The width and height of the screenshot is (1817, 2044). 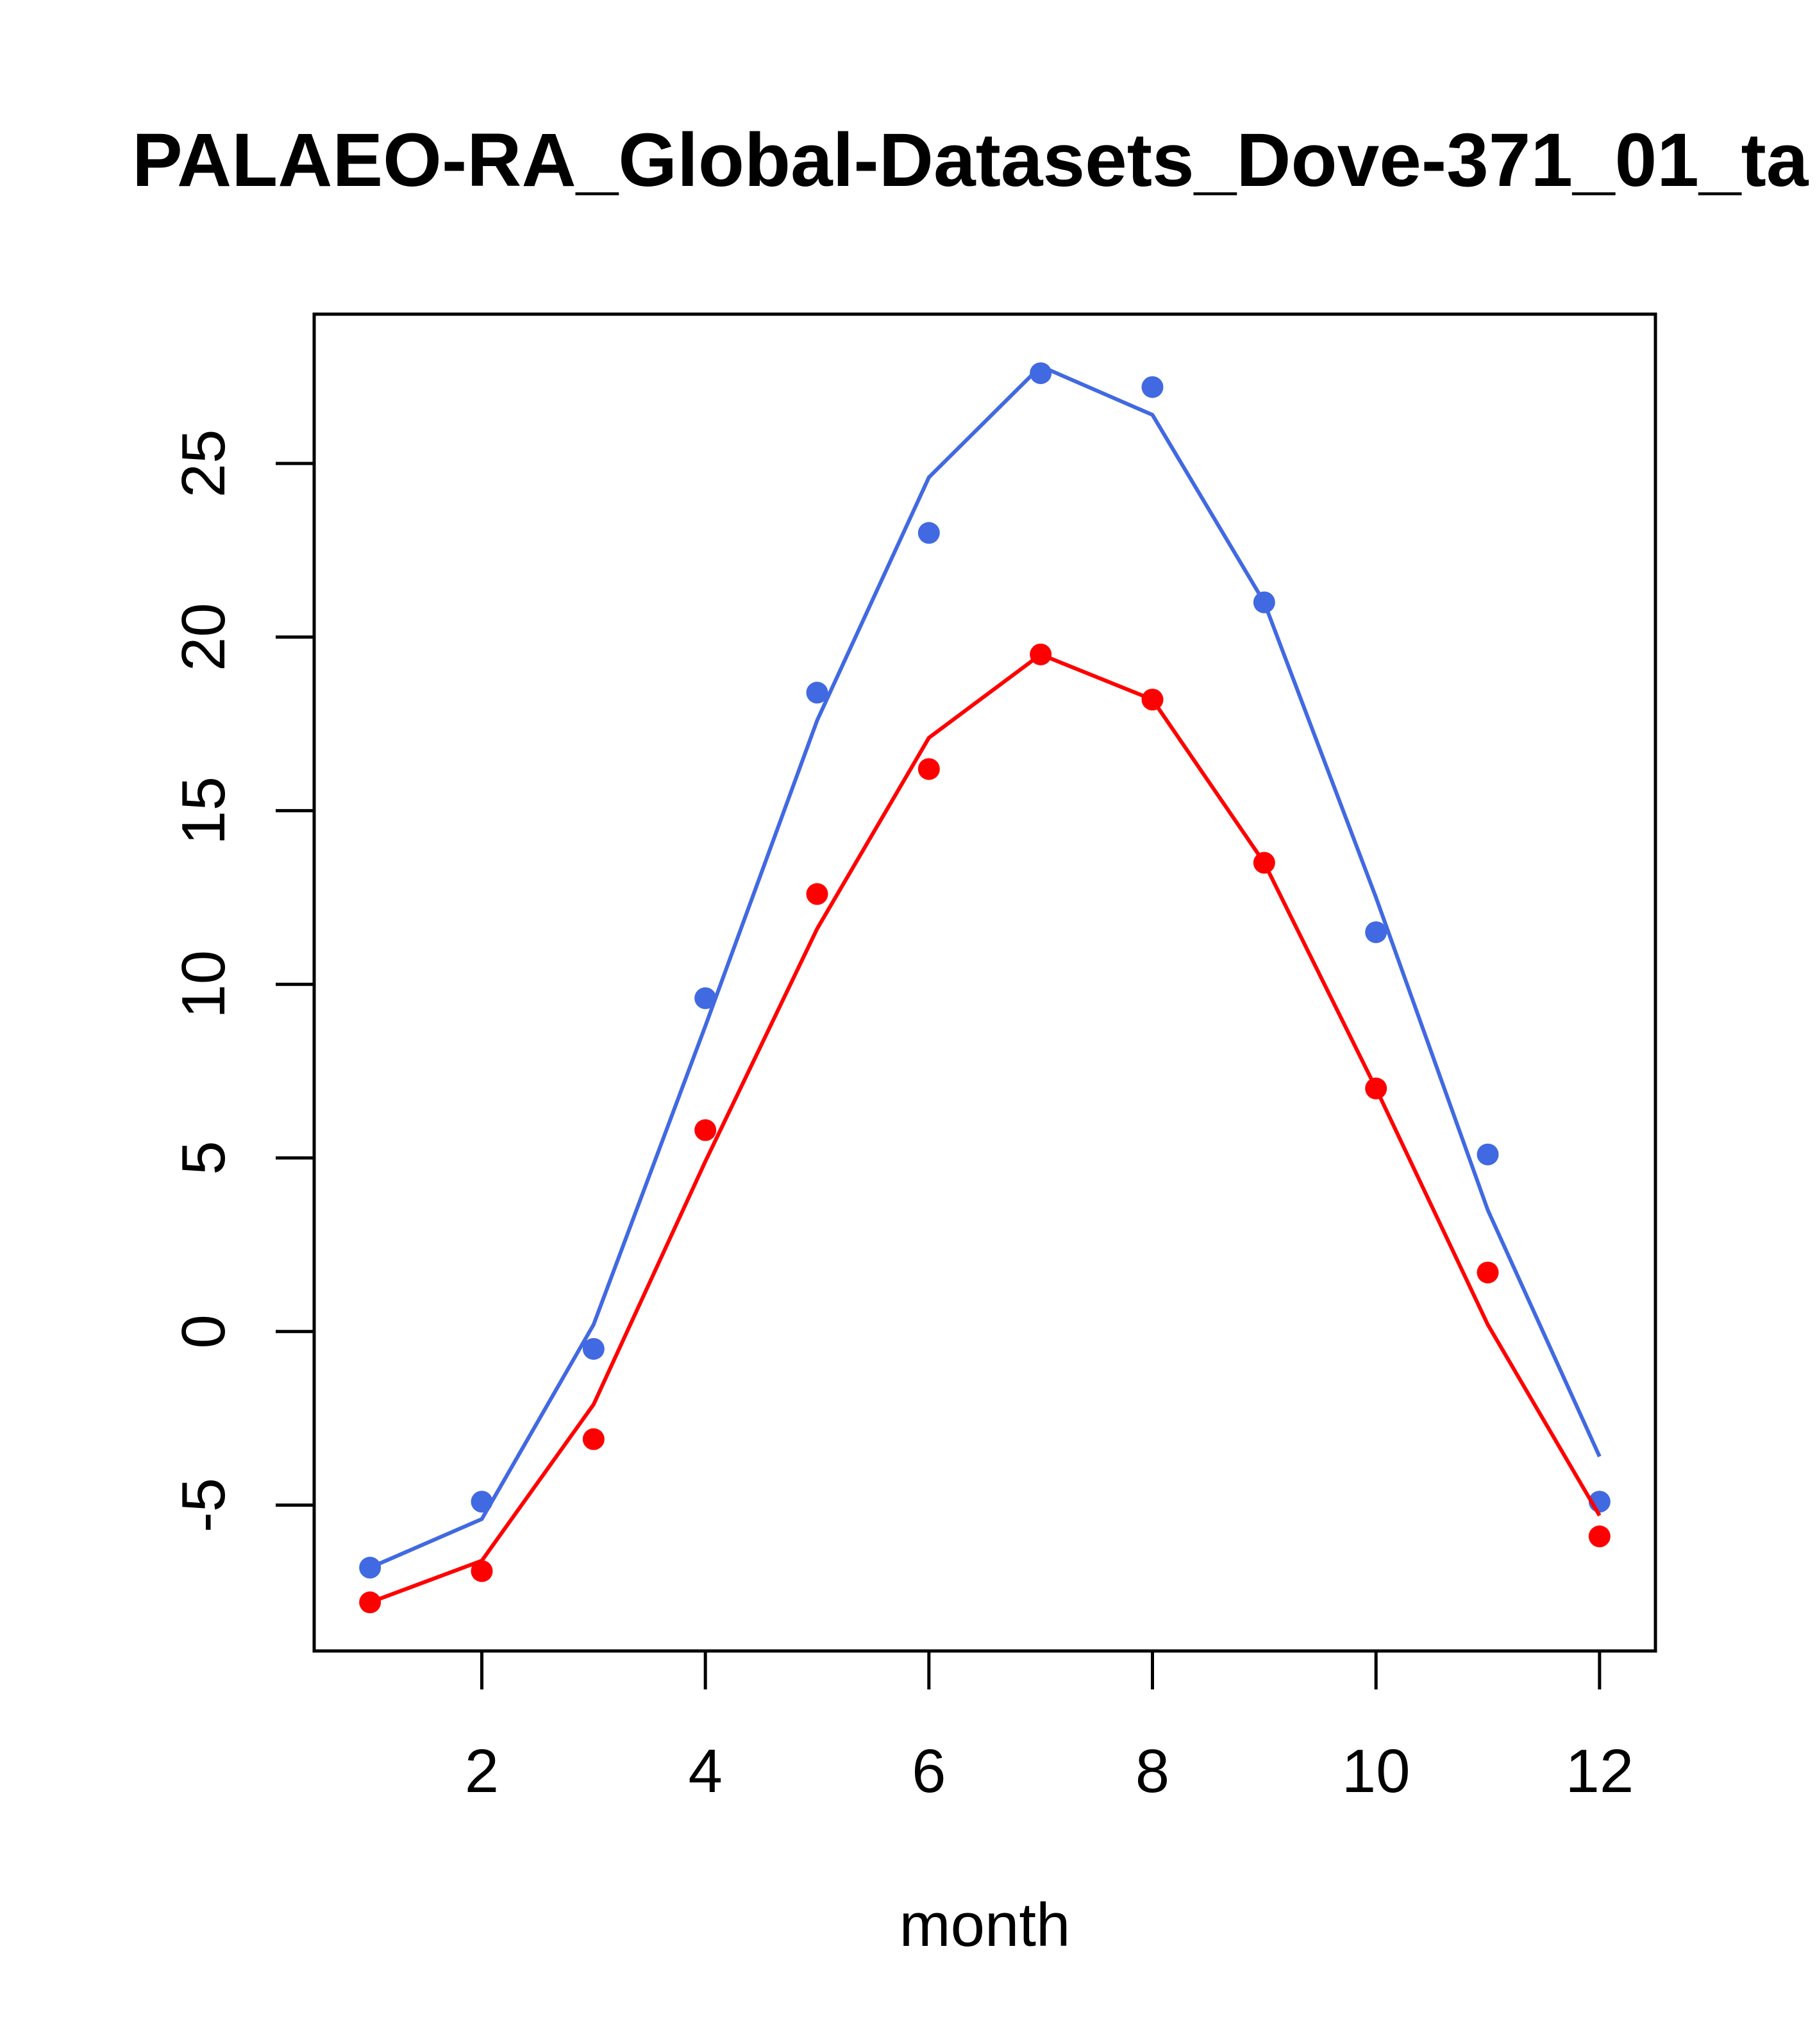 I want to click on x-tick-label: 2, so click(x=482, y=1771).